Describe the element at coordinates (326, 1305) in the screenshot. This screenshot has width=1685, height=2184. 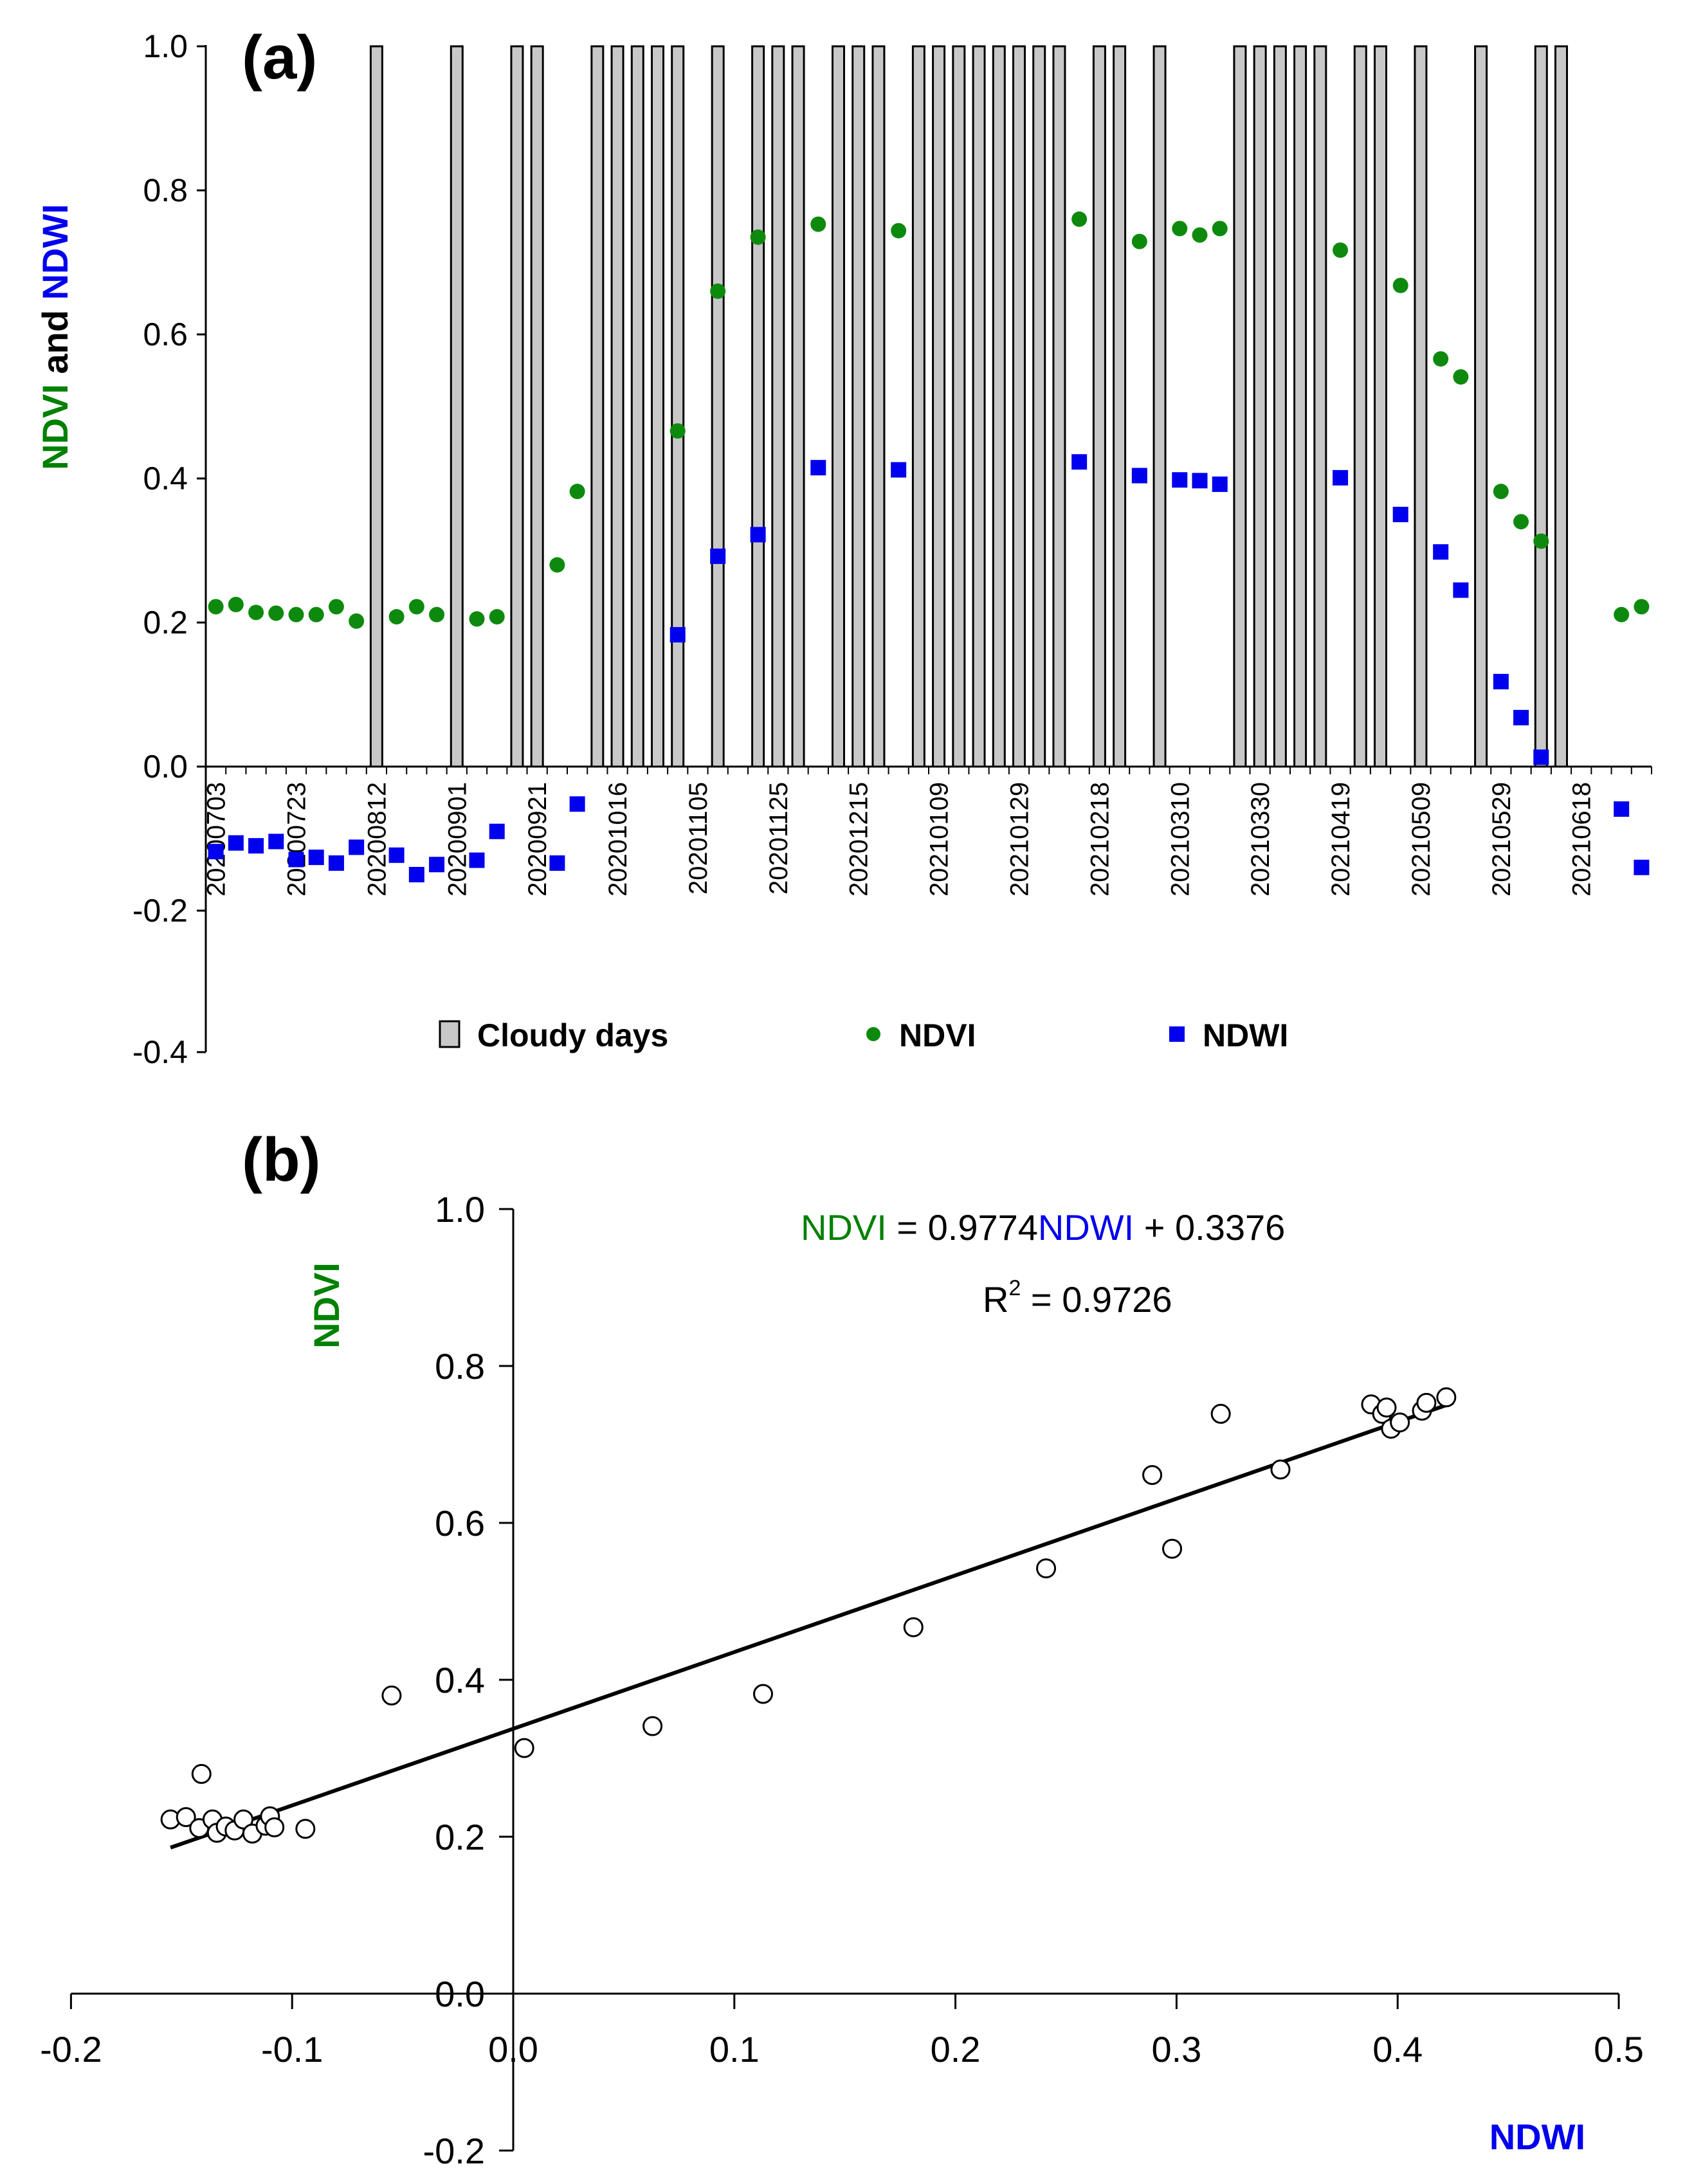
I see `panel-b-y-axis-title: NDVI` at that location.